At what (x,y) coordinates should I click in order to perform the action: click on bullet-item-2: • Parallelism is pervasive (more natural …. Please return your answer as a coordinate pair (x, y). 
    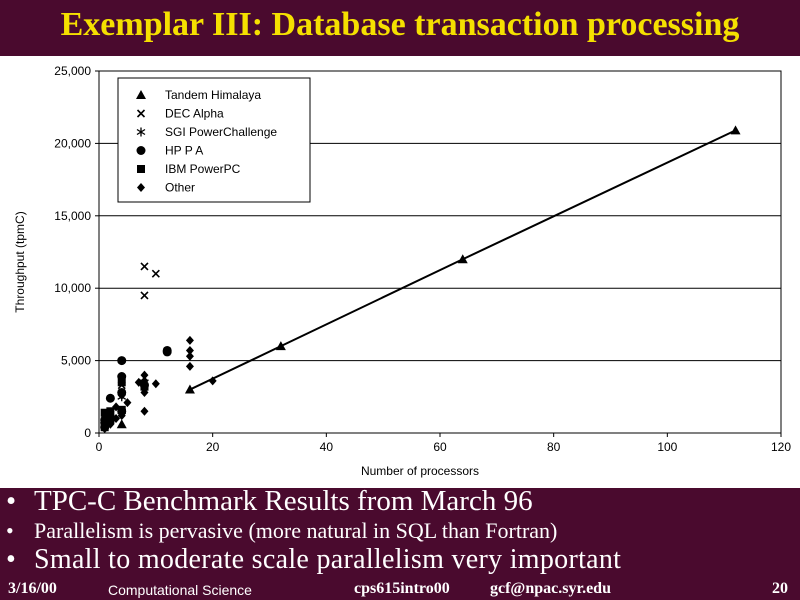
    Looking at the image, I should click on (281, 531).